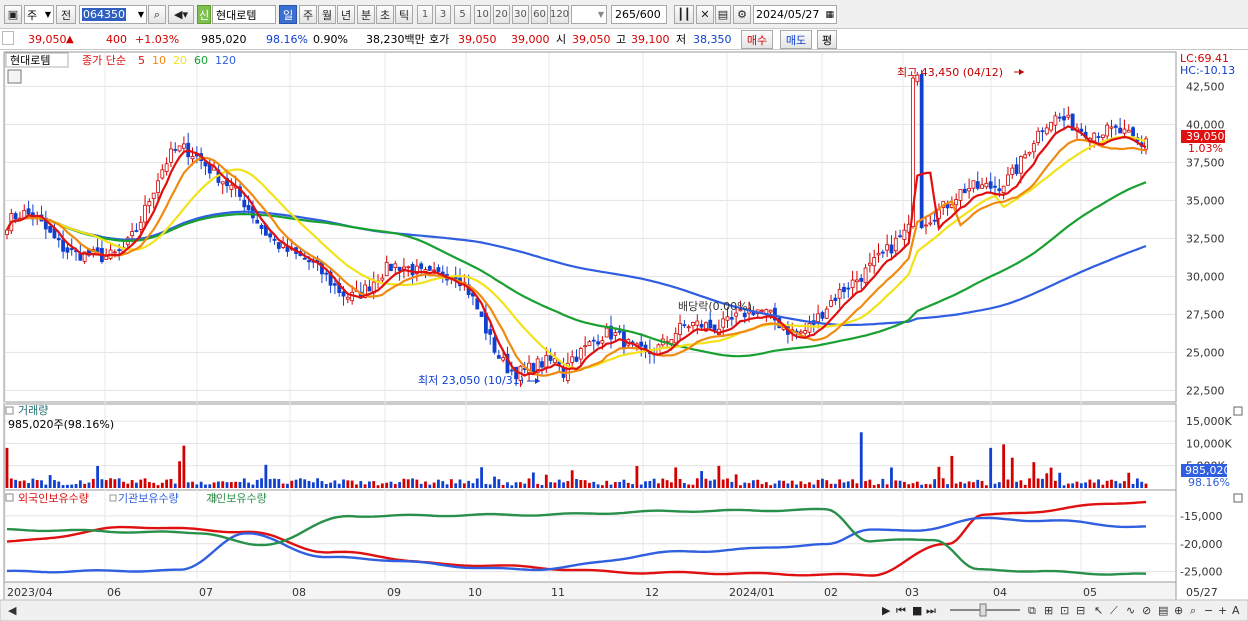 The image size is (1248, 621). What do you see at coordinates (901, 610) in the screenshot?
I see `first-page-icon: ⏮` at bounding box center [901, 610].